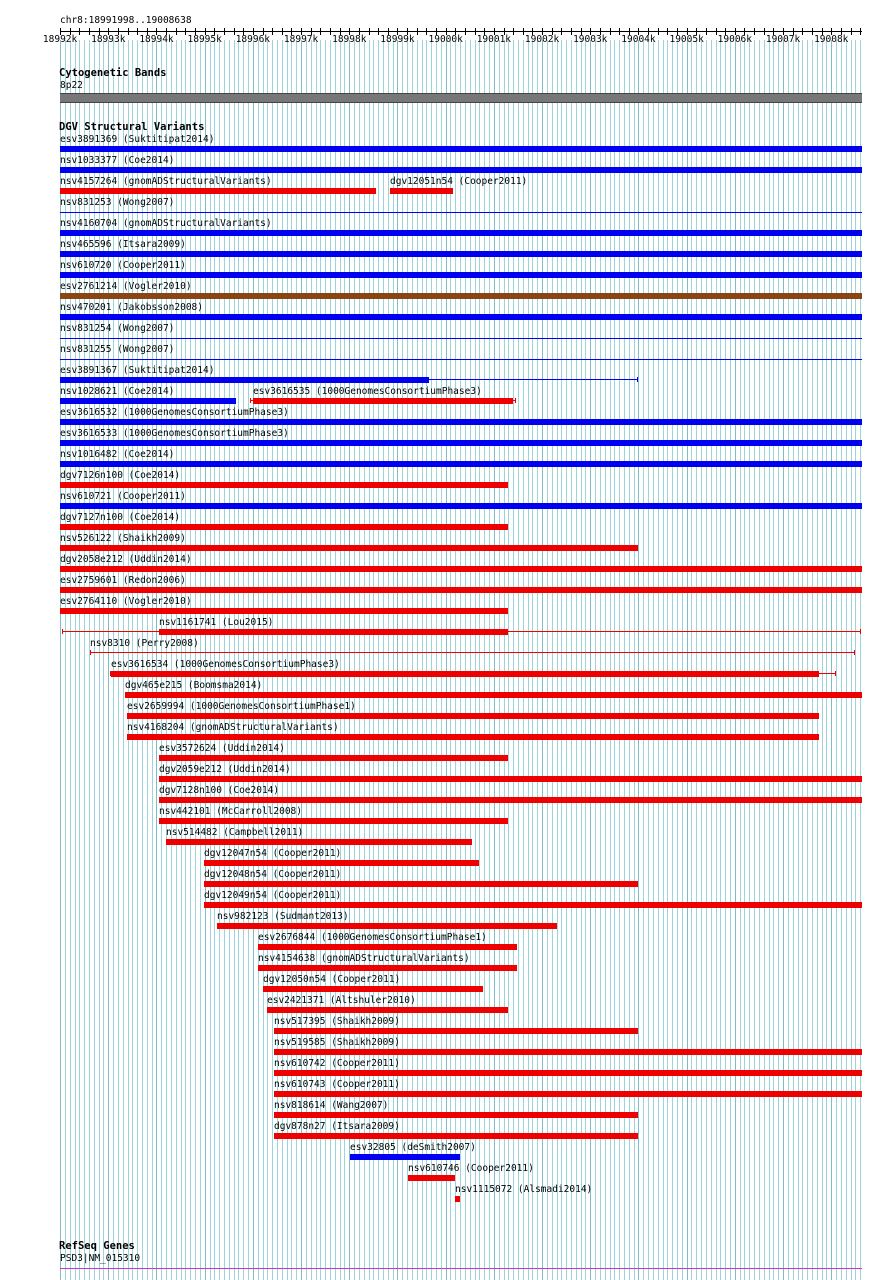  Describe the element at coordinates (174, 433) in the screenshot. I see `sv-label: esv3616533 (1000GenomesConsortiumPhase3)` at that location.